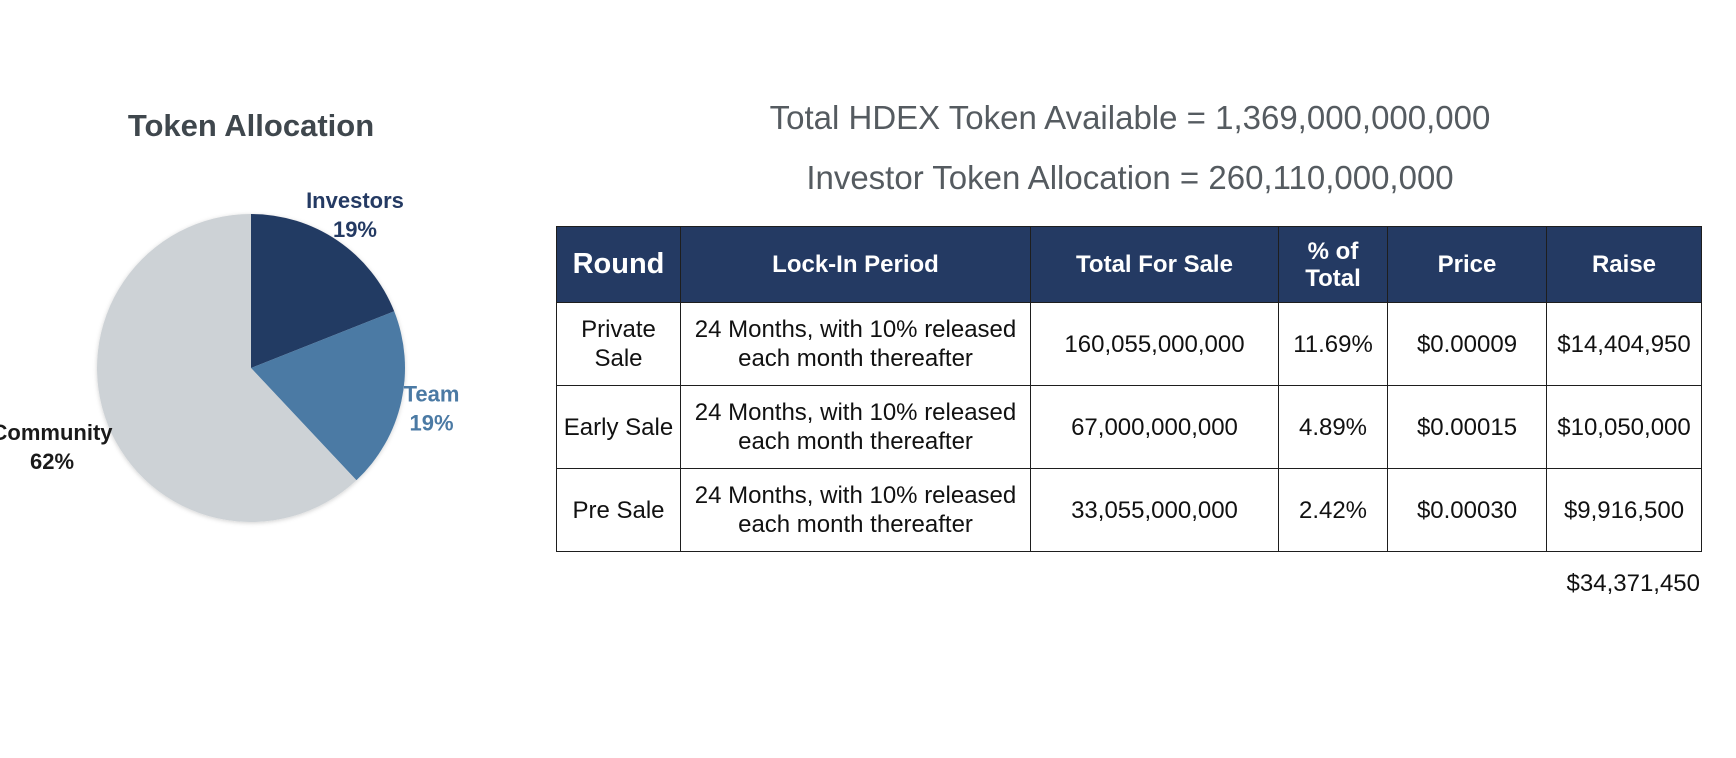  Describe the element at coordinates (1154, 510) in the screenshot. I see `total-for-sale-cell: 33,055,000,000` at that location.